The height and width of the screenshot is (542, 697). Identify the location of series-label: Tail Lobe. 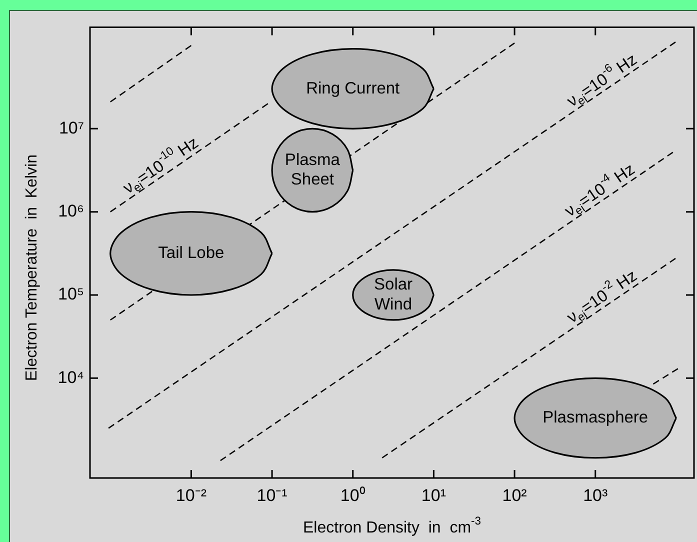
(191, 253).